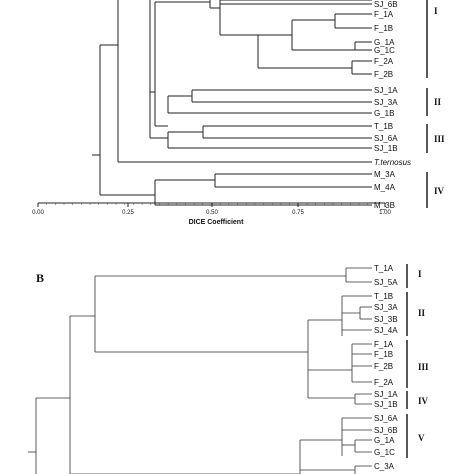  I want to click on axis-tick-label: 0.50, so click(212, 213).